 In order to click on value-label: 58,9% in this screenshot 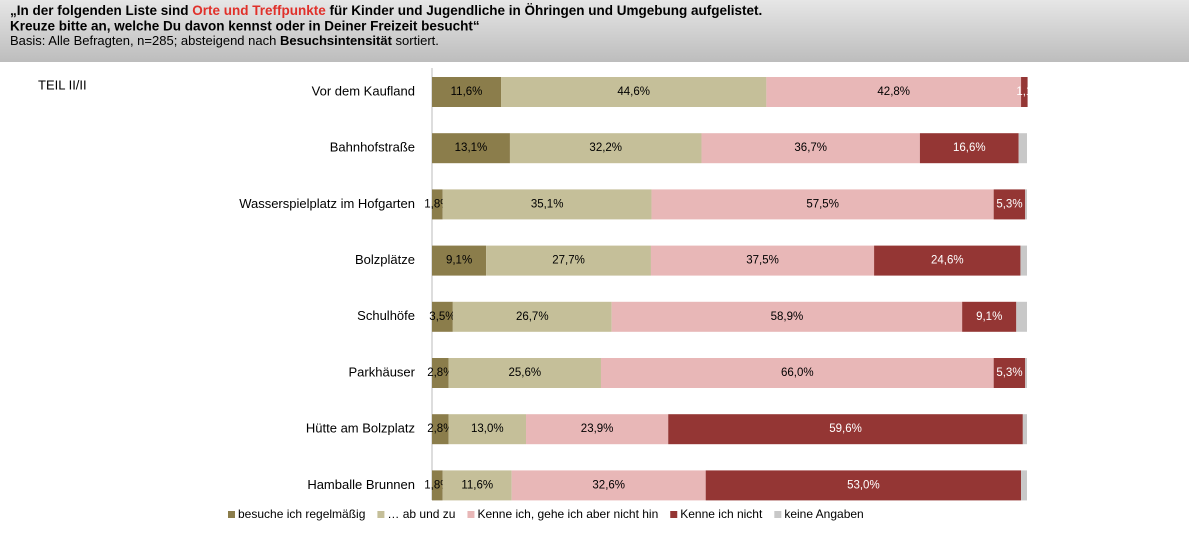, I will do `click(787, 317)`.